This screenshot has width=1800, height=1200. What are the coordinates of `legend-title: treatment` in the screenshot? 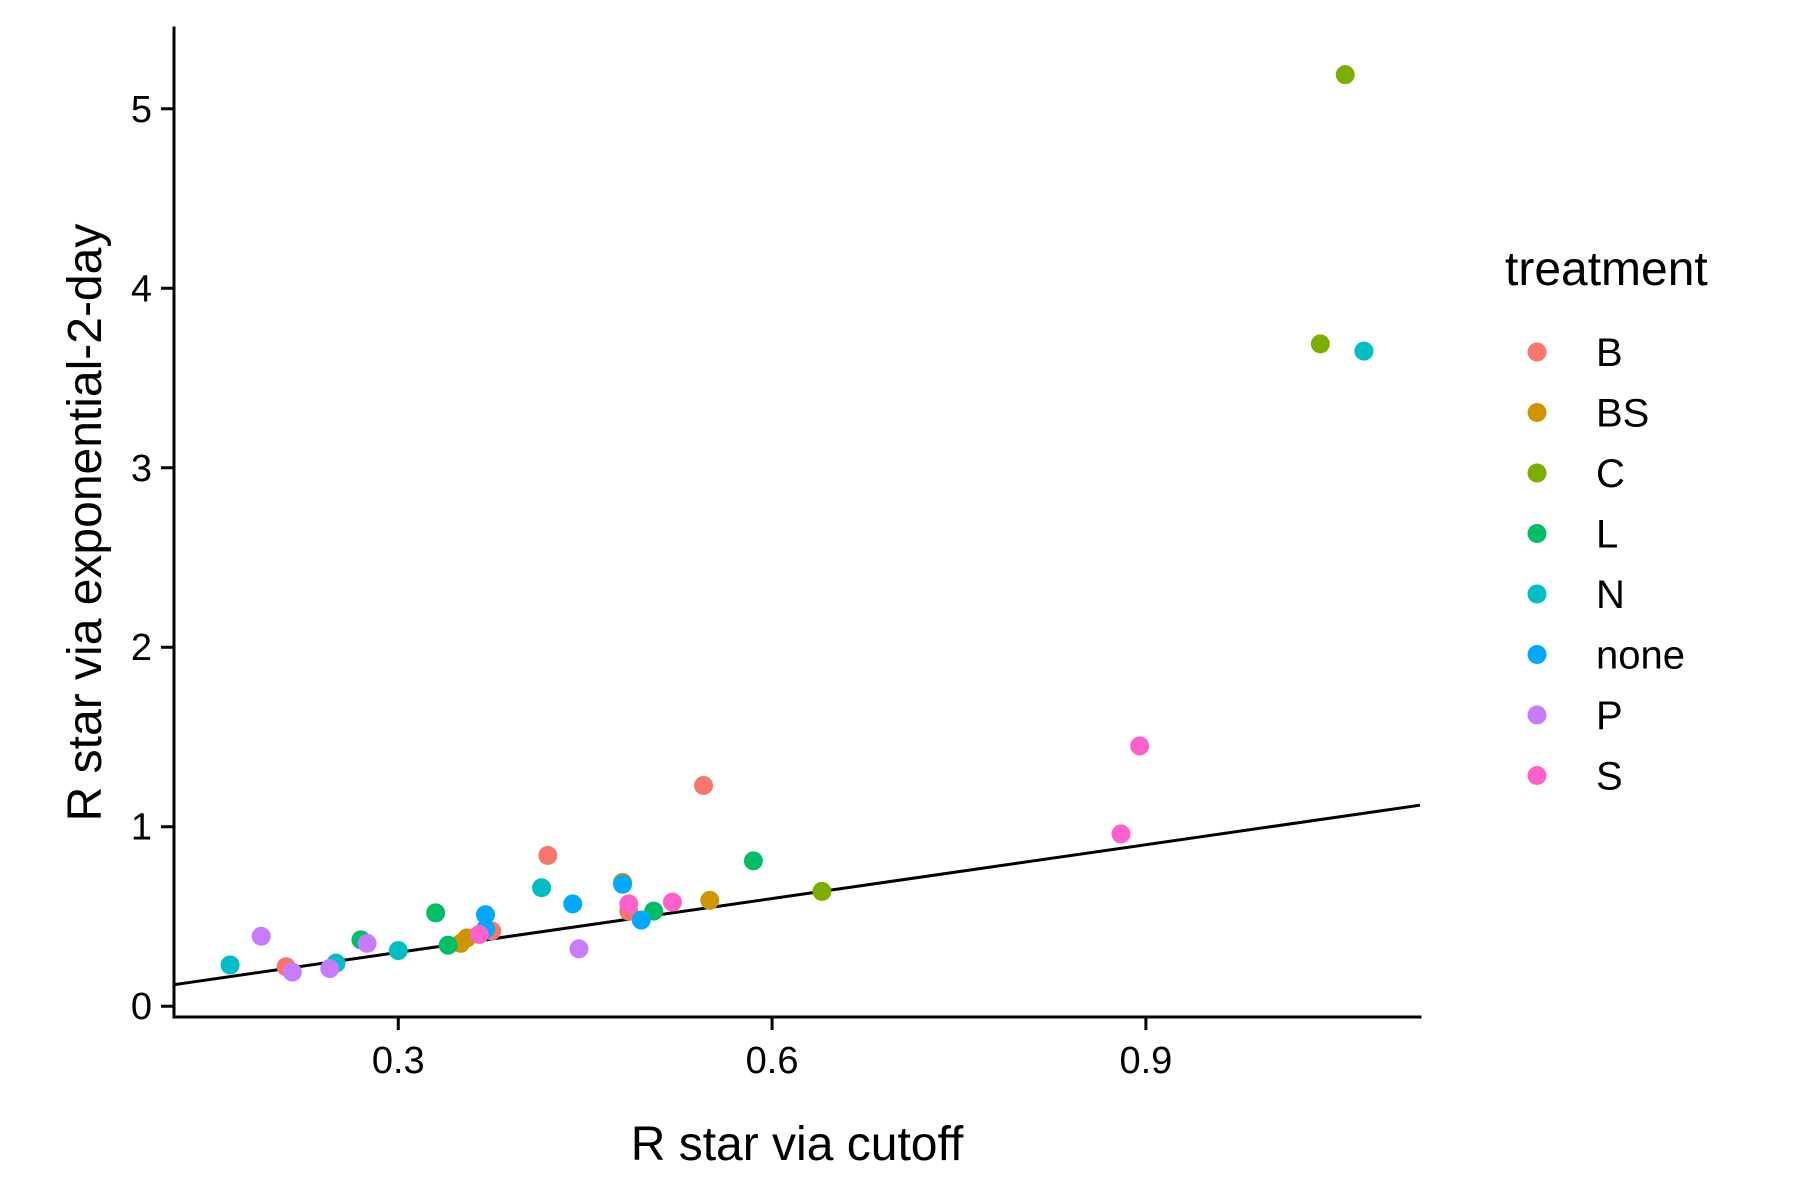 It's located at (1606, 269).